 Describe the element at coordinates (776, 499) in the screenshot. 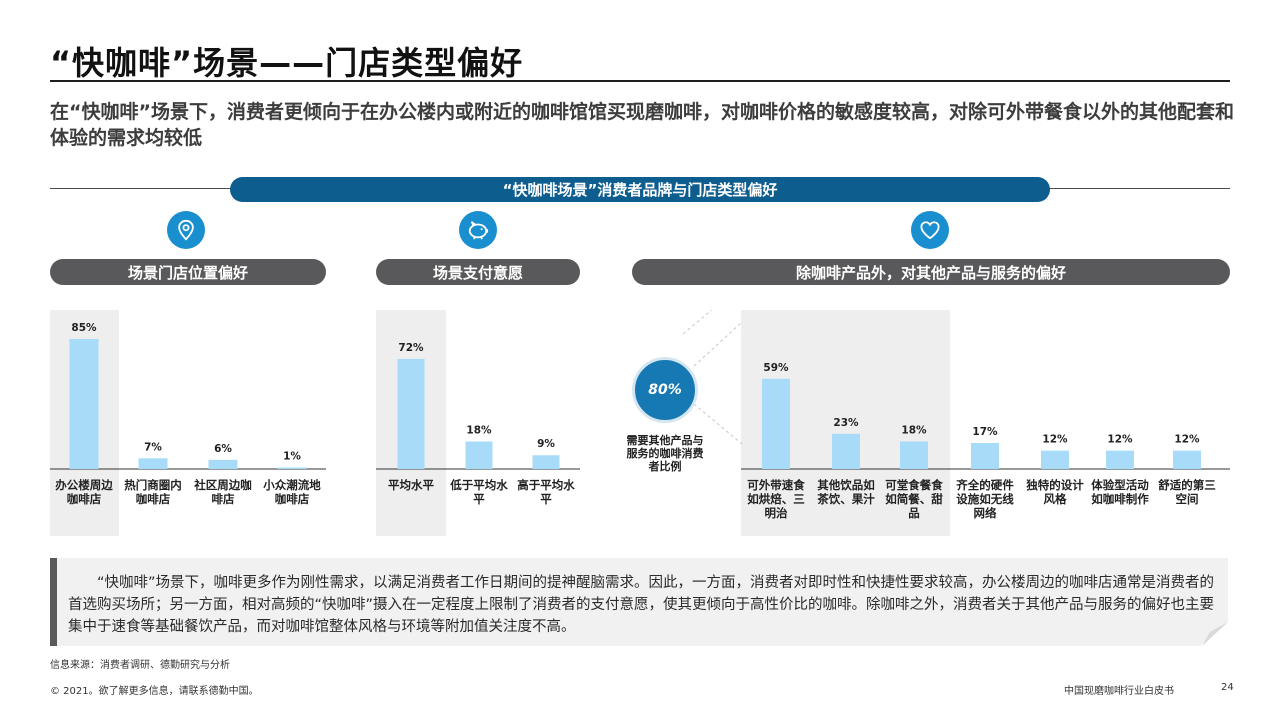

I see `category-label-2-0: 可外带速食如烘焙、三明治` at that location.